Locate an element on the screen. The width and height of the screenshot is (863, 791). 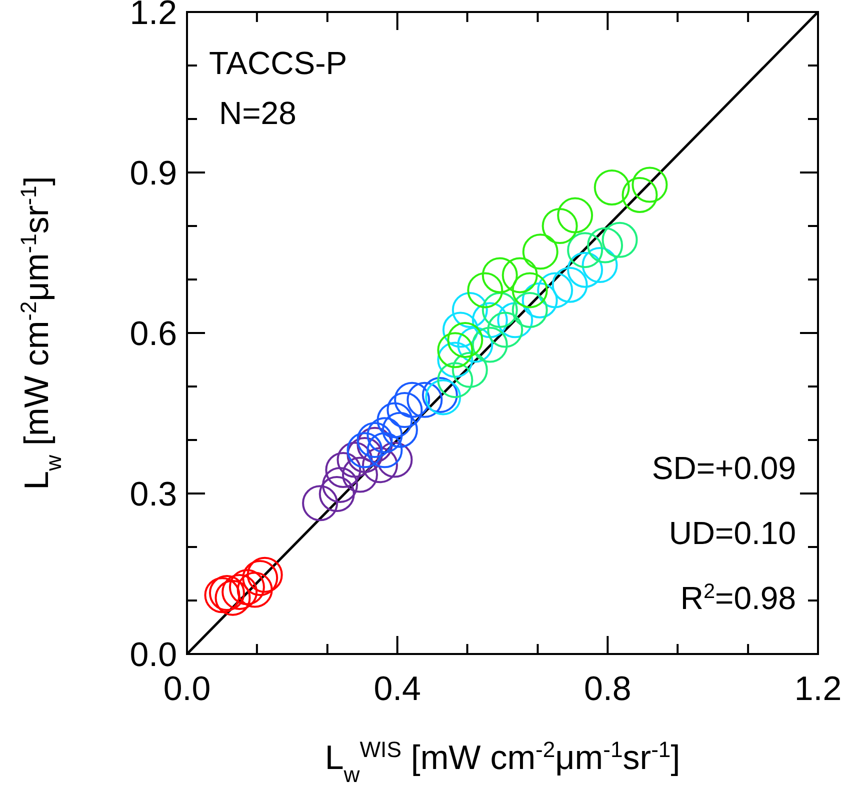
y-tick-label: 0.6 is located at coordinates (153, 333).